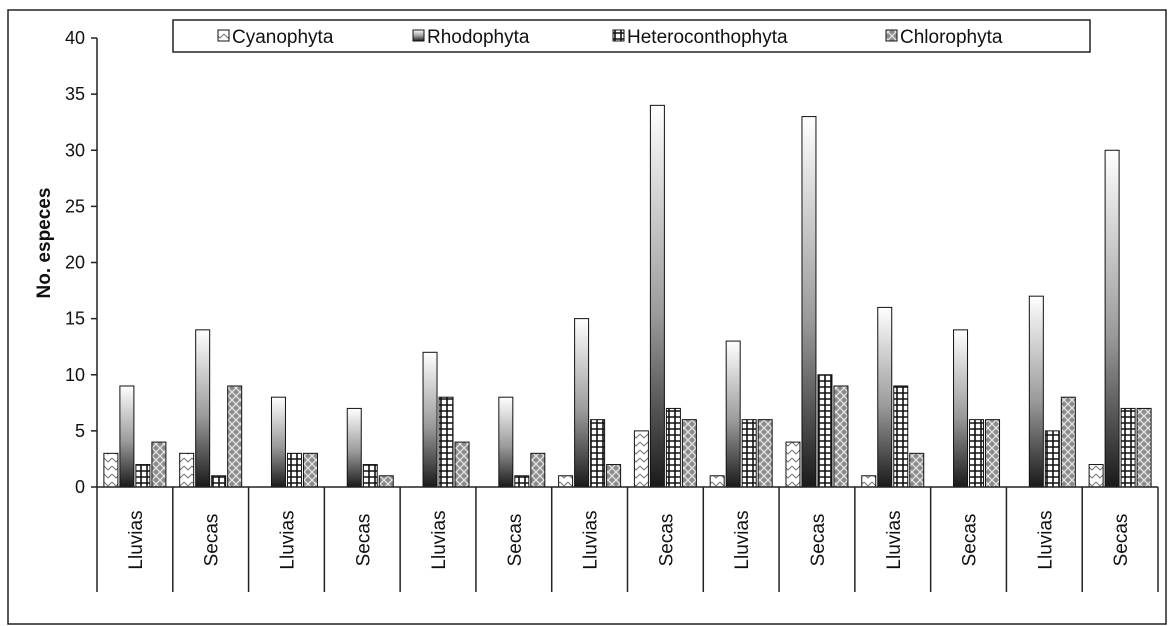 This screenshot has height=626, width=1168. I want to click on legend-swatch-rhodophyta, so click(418, 35).